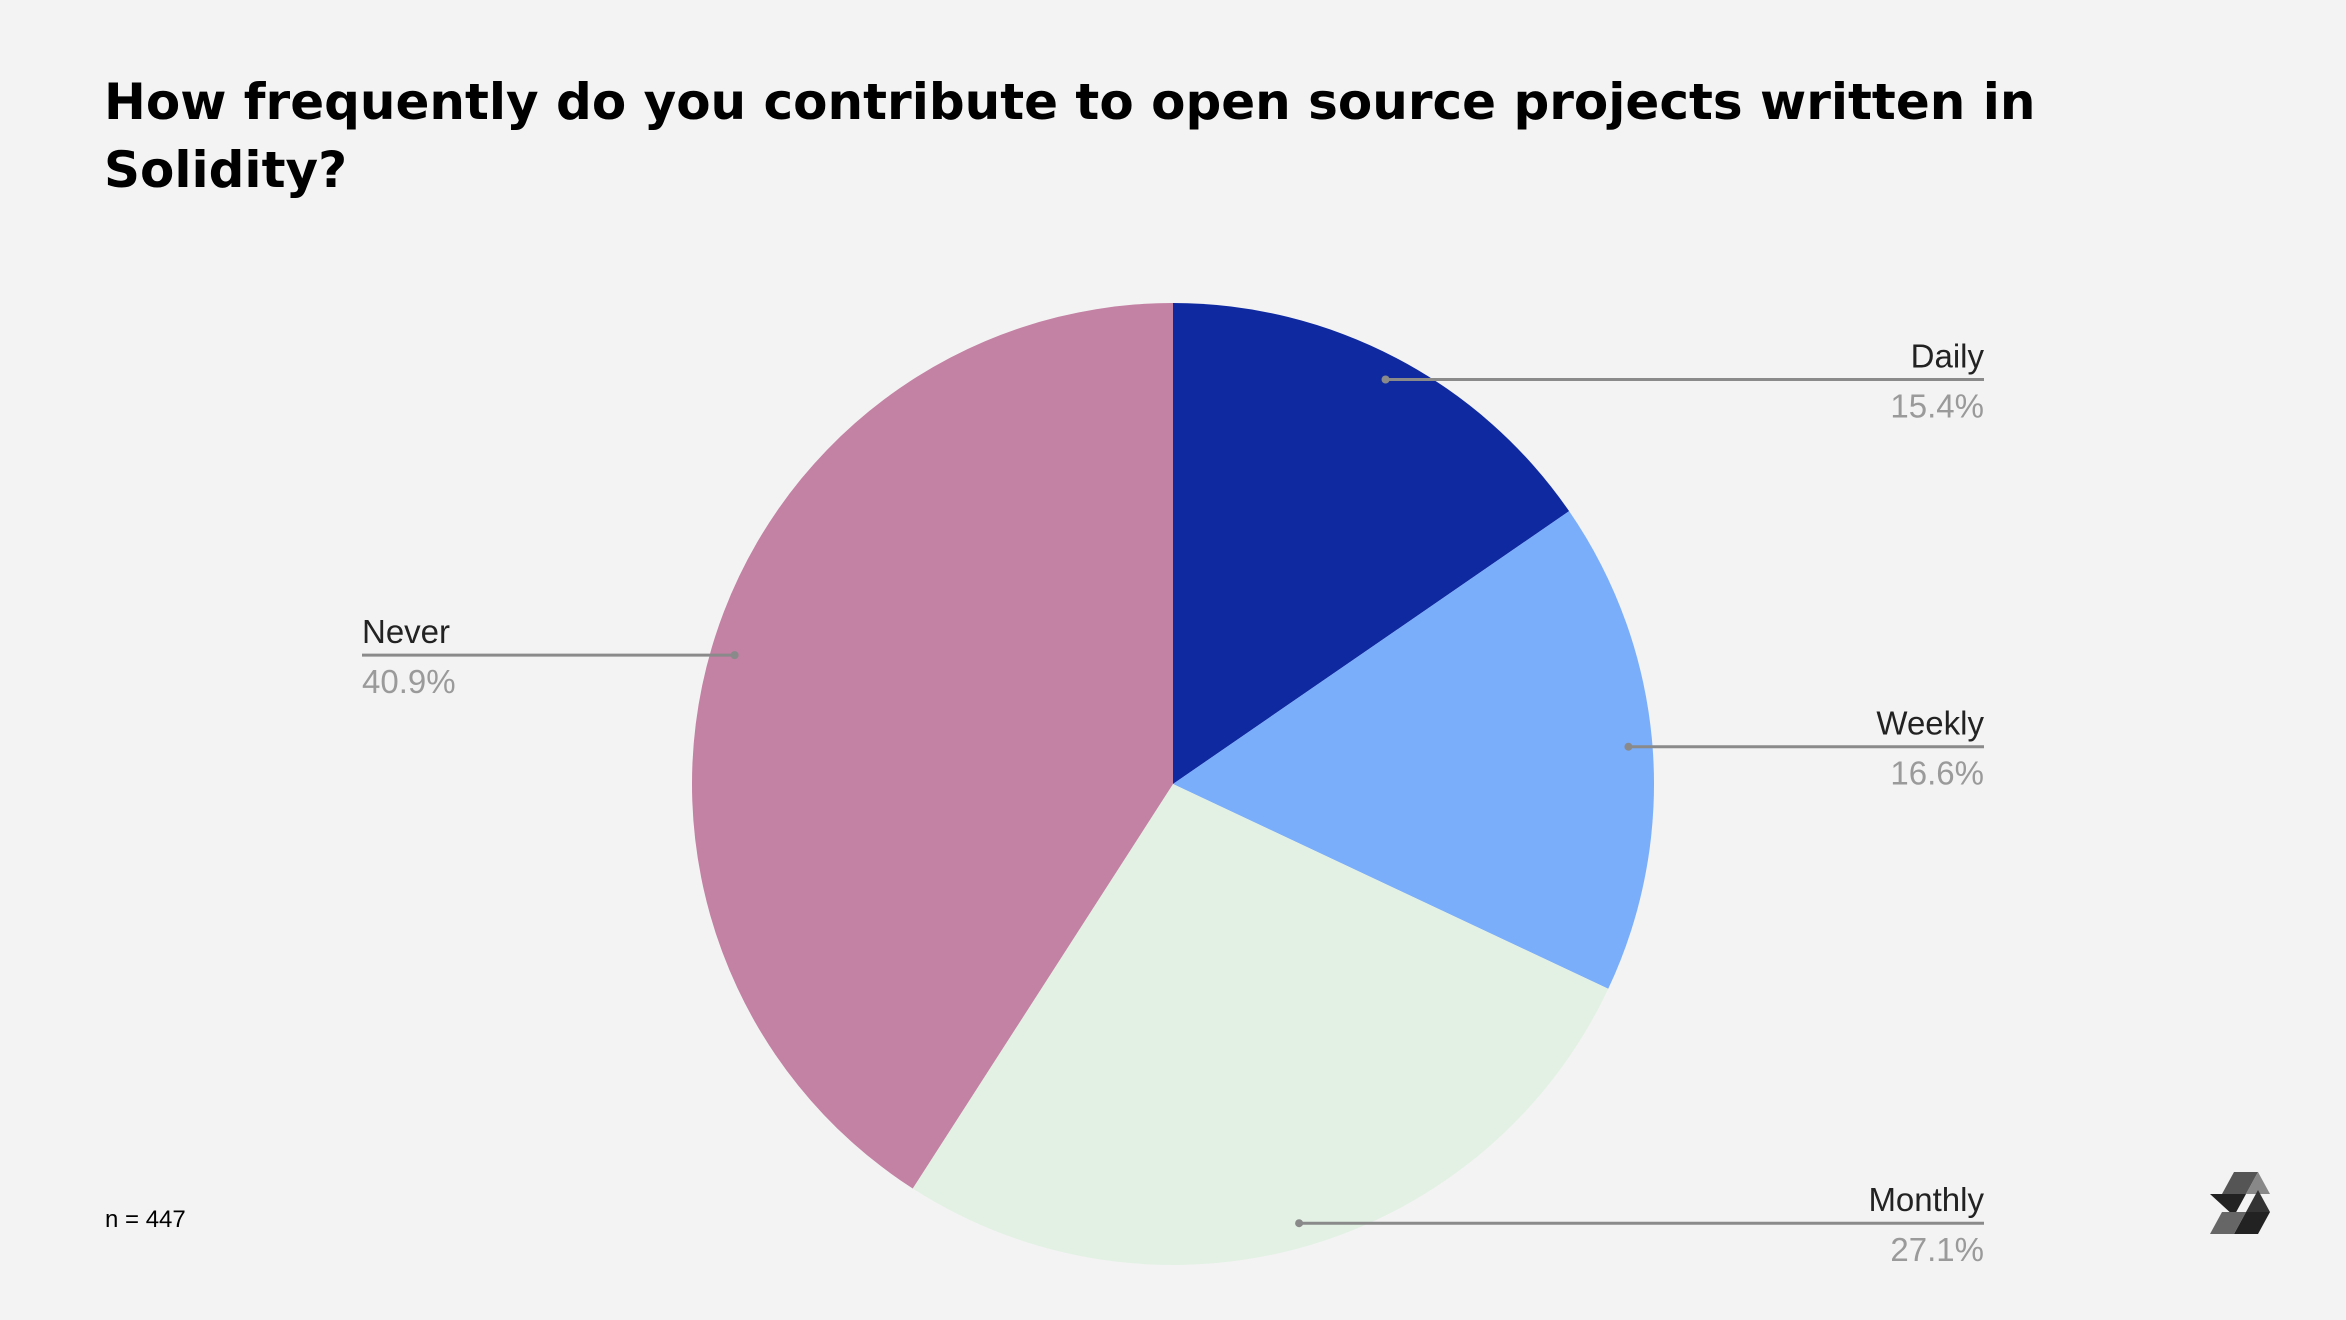 Image resolution: width=2346 pixels, height=1320 pixels. I want to click on slice-value-label: 27.1%, so click(1937, 1249).